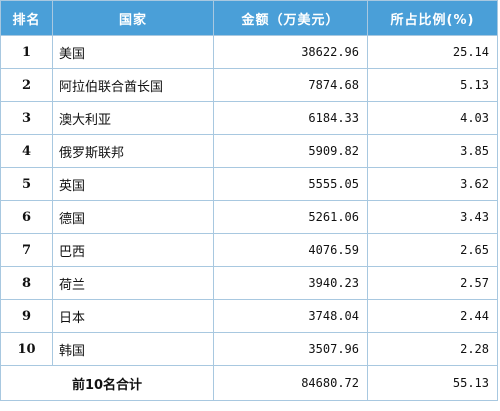  Describe the element at coordinates (290, 349) in the screenshot. I see `amount-cell: 3507.96` at that location.